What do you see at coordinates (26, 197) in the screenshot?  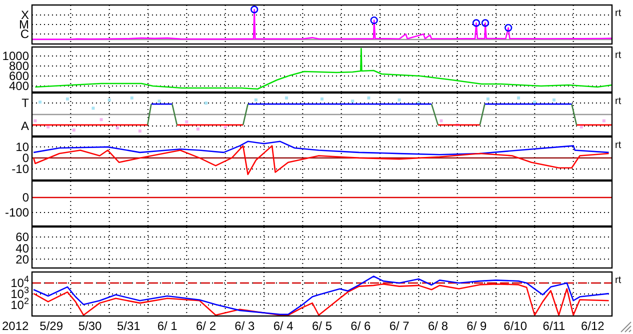 I see `y-tick-label: 0` at bounding box center [26, 197].